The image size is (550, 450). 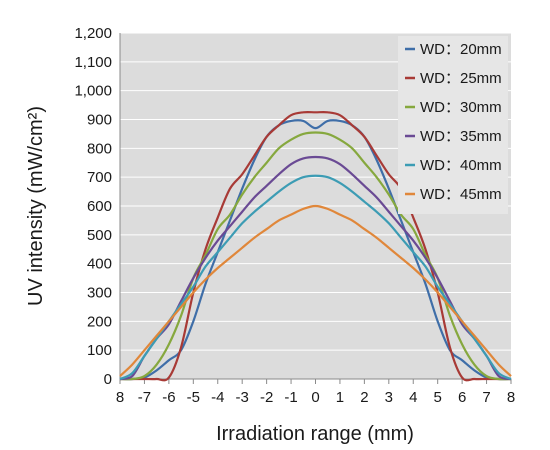 I want to click on legend-label: WD：45mm, so click(x=461, y=194).